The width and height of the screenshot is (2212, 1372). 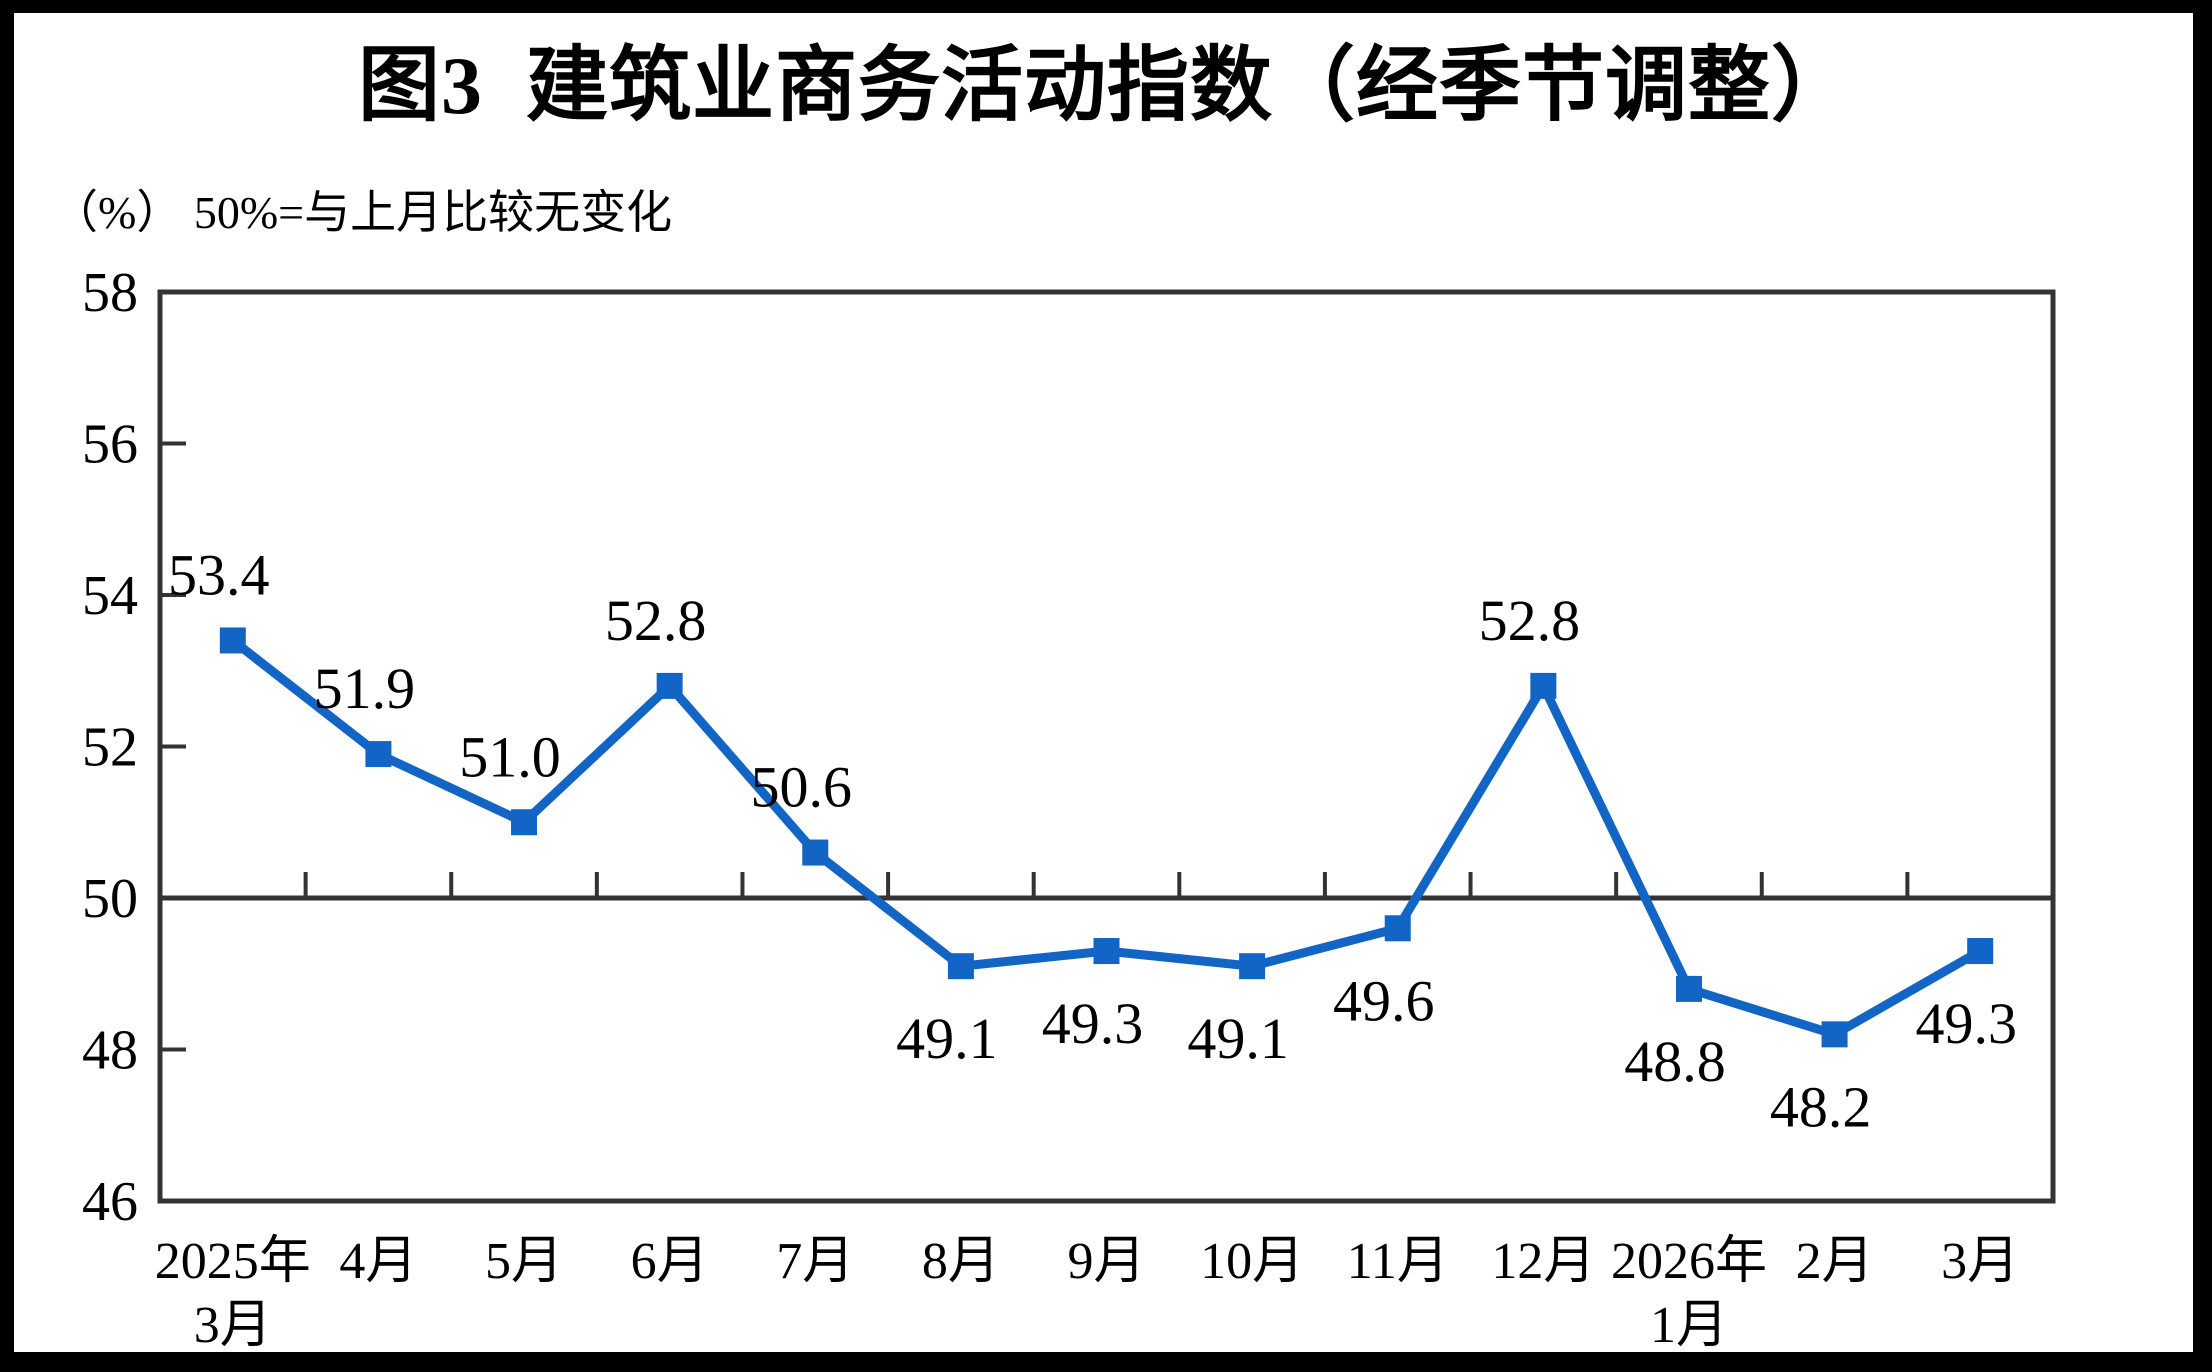 What do you see at coordinates (1398, 1261) in the screenshot?
I see `x-axis-label: 11月` at bounding box center [1398, 1261].